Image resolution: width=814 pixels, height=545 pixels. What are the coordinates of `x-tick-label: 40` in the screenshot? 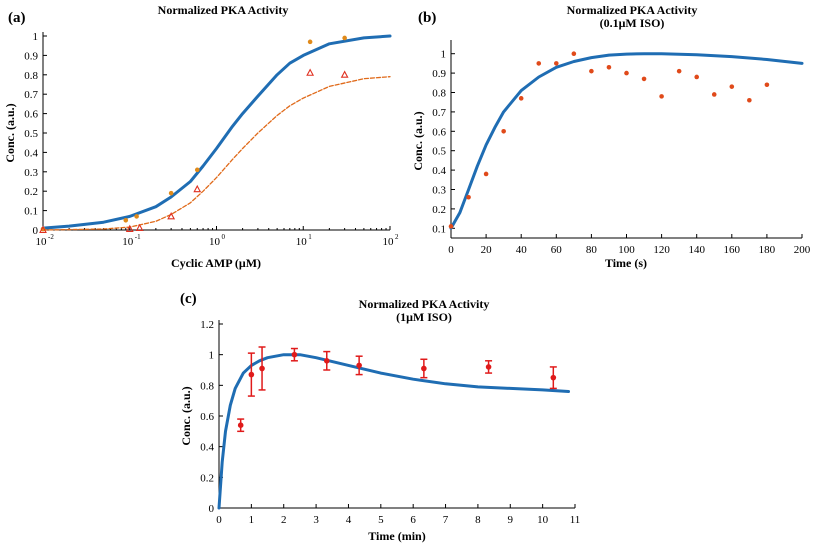 It's located at (522, 250).